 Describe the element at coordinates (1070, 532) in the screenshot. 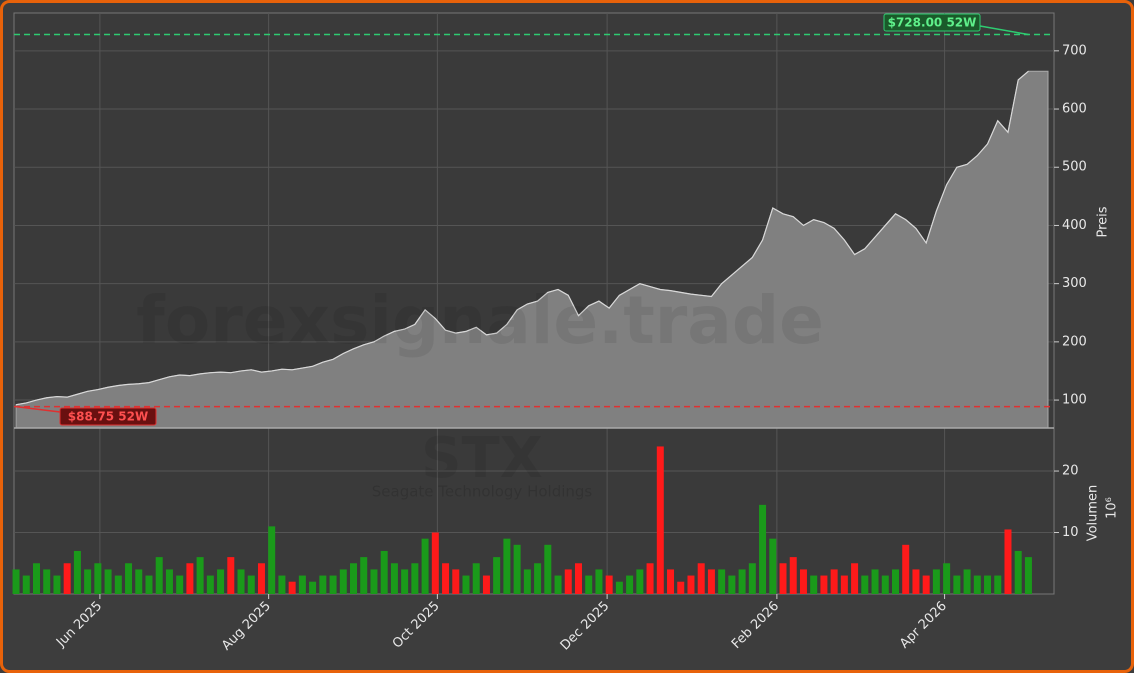

I see `y-tick-label: 10` at that location.